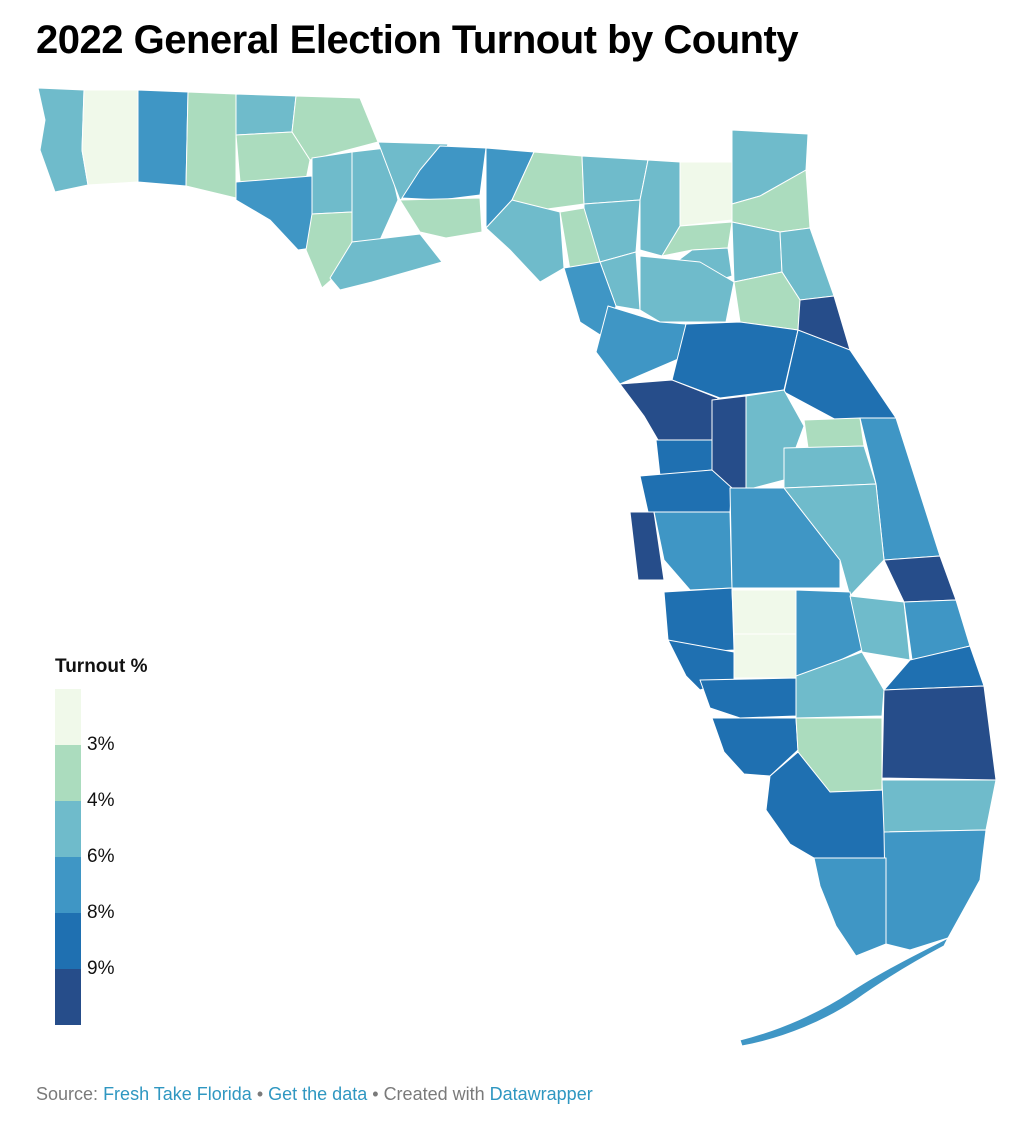 The height and width of the screenshot is (1122, 1032). Describe the element at coordinates (101, 666) in the screenshot. I see `legend-title: Turnout %` at that location.